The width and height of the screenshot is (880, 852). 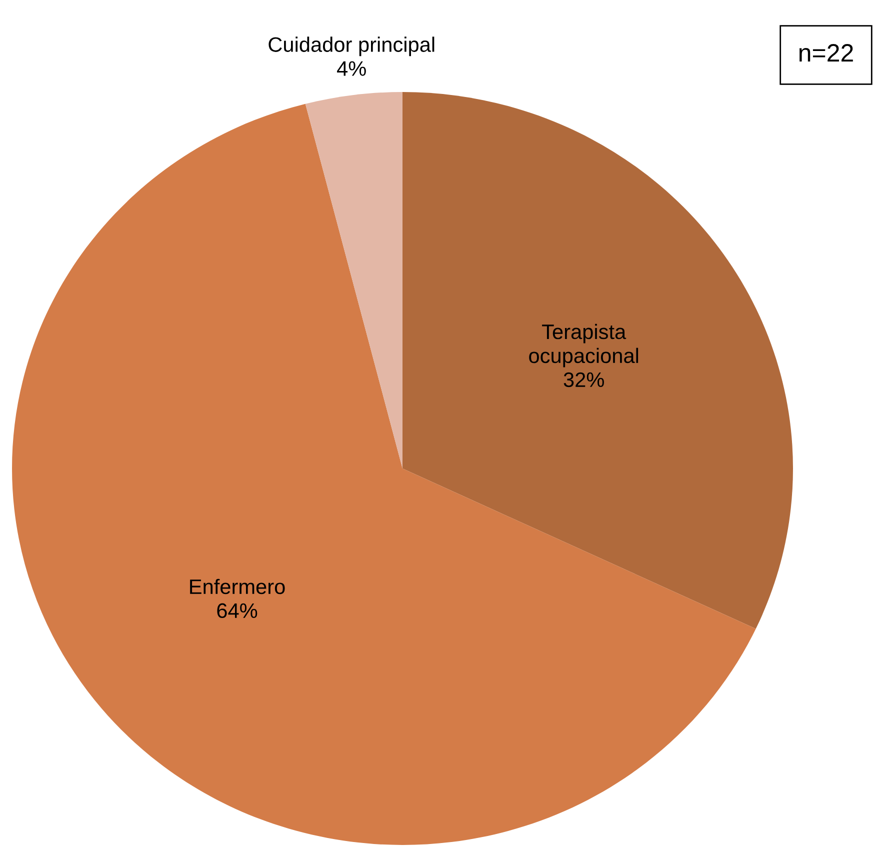 I want to click on data-label: 4%, so click(x=351, y=68).